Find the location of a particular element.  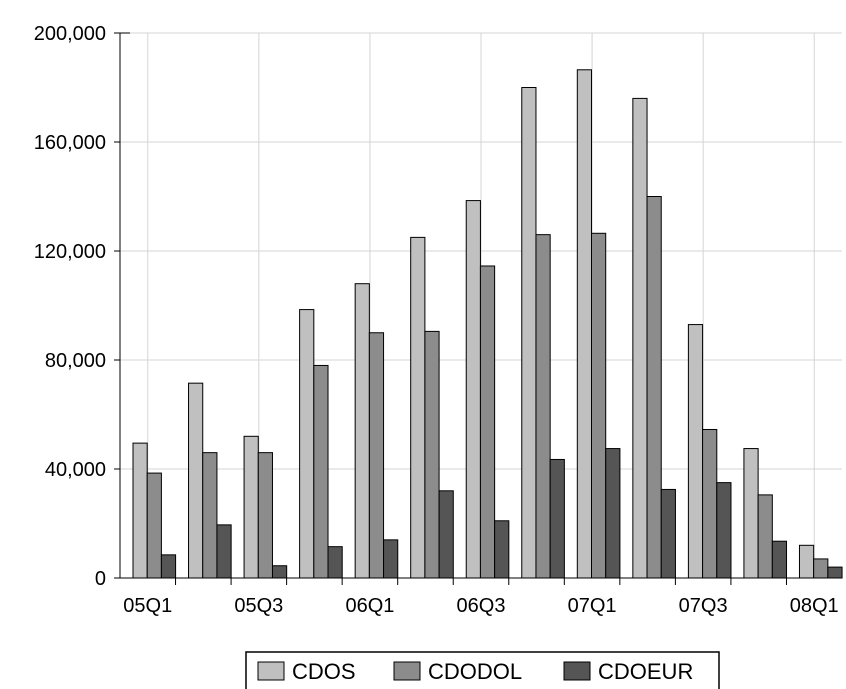

x-tick-label: 07Q3 is located at coordinates (703, 606).